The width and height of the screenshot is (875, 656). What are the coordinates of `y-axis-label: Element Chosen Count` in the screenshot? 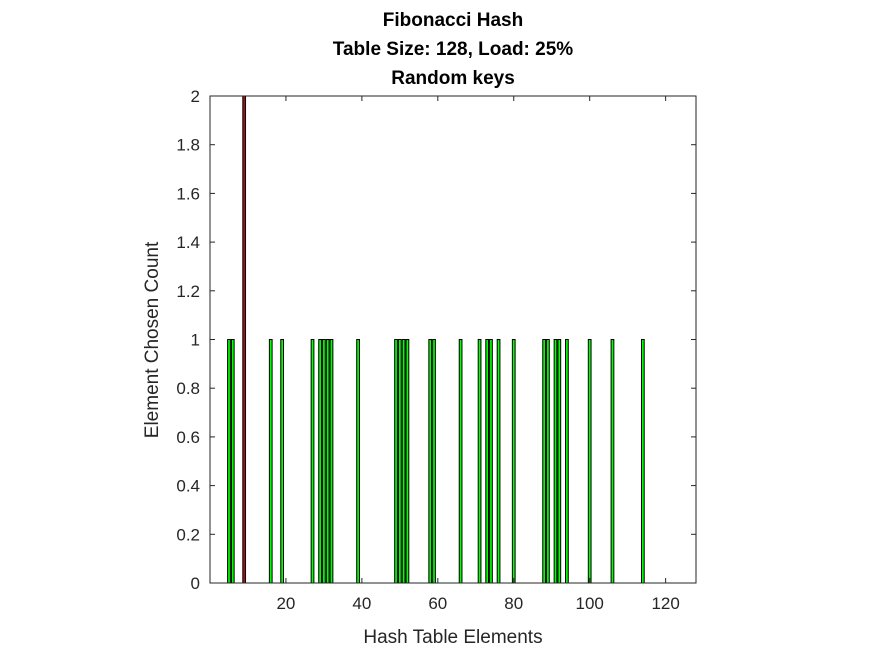 It's located at (152, 339).